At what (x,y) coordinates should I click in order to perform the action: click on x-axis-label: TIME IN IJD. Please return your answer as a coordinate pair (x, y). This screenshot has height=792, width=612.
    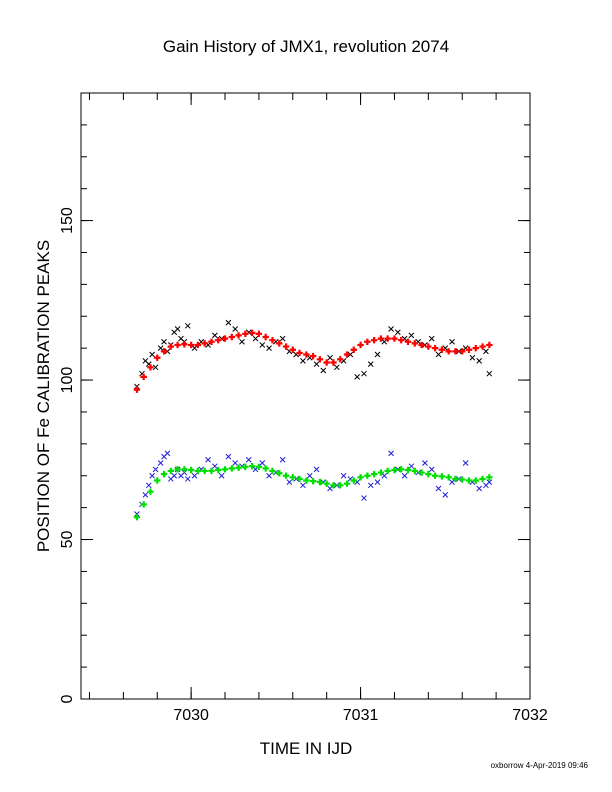
    Looking at the image, I should click on (306, 748).